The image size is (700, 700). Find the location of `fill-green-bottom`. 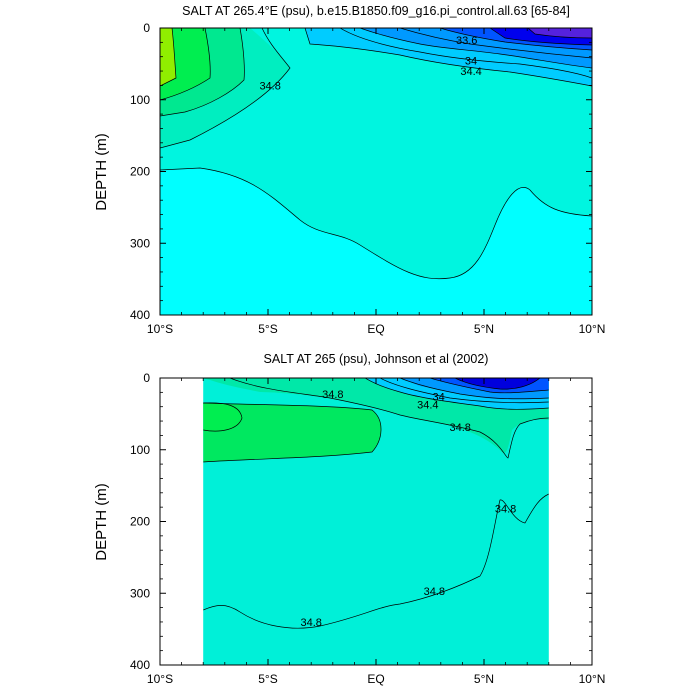

fill-green-bottom is located at coordinates (292, 432).